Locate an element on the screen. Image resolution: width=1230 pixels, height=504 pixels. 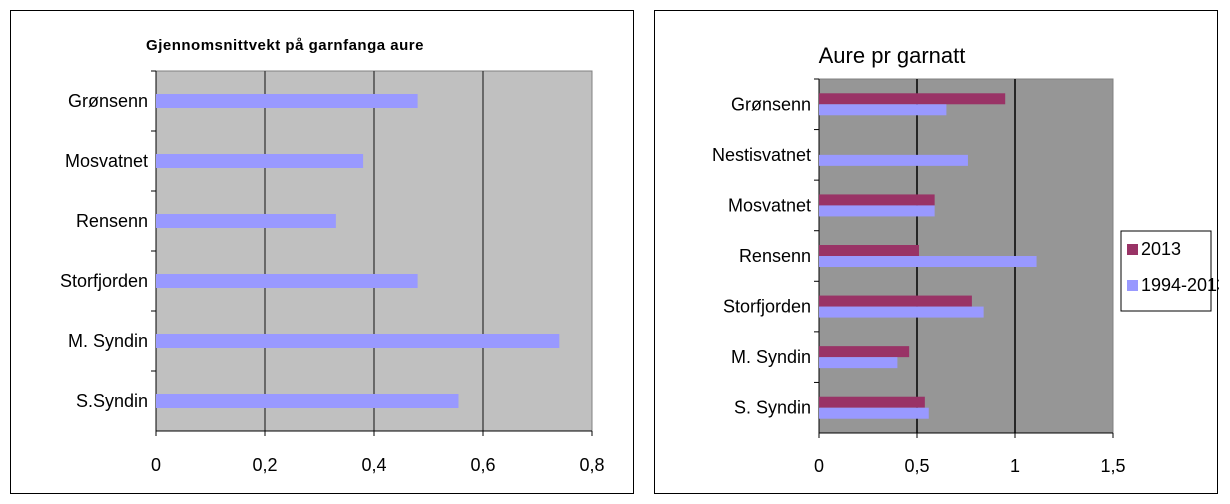
legend-label: 2013 is located at coordinates (1161, 249).